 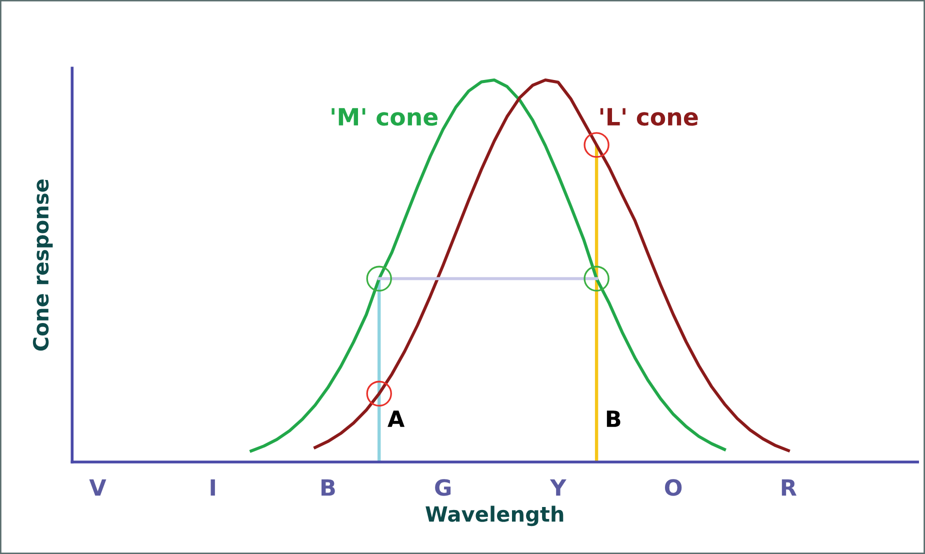 I want to click on x-tick-label: Y, so click(x=558, y=487).